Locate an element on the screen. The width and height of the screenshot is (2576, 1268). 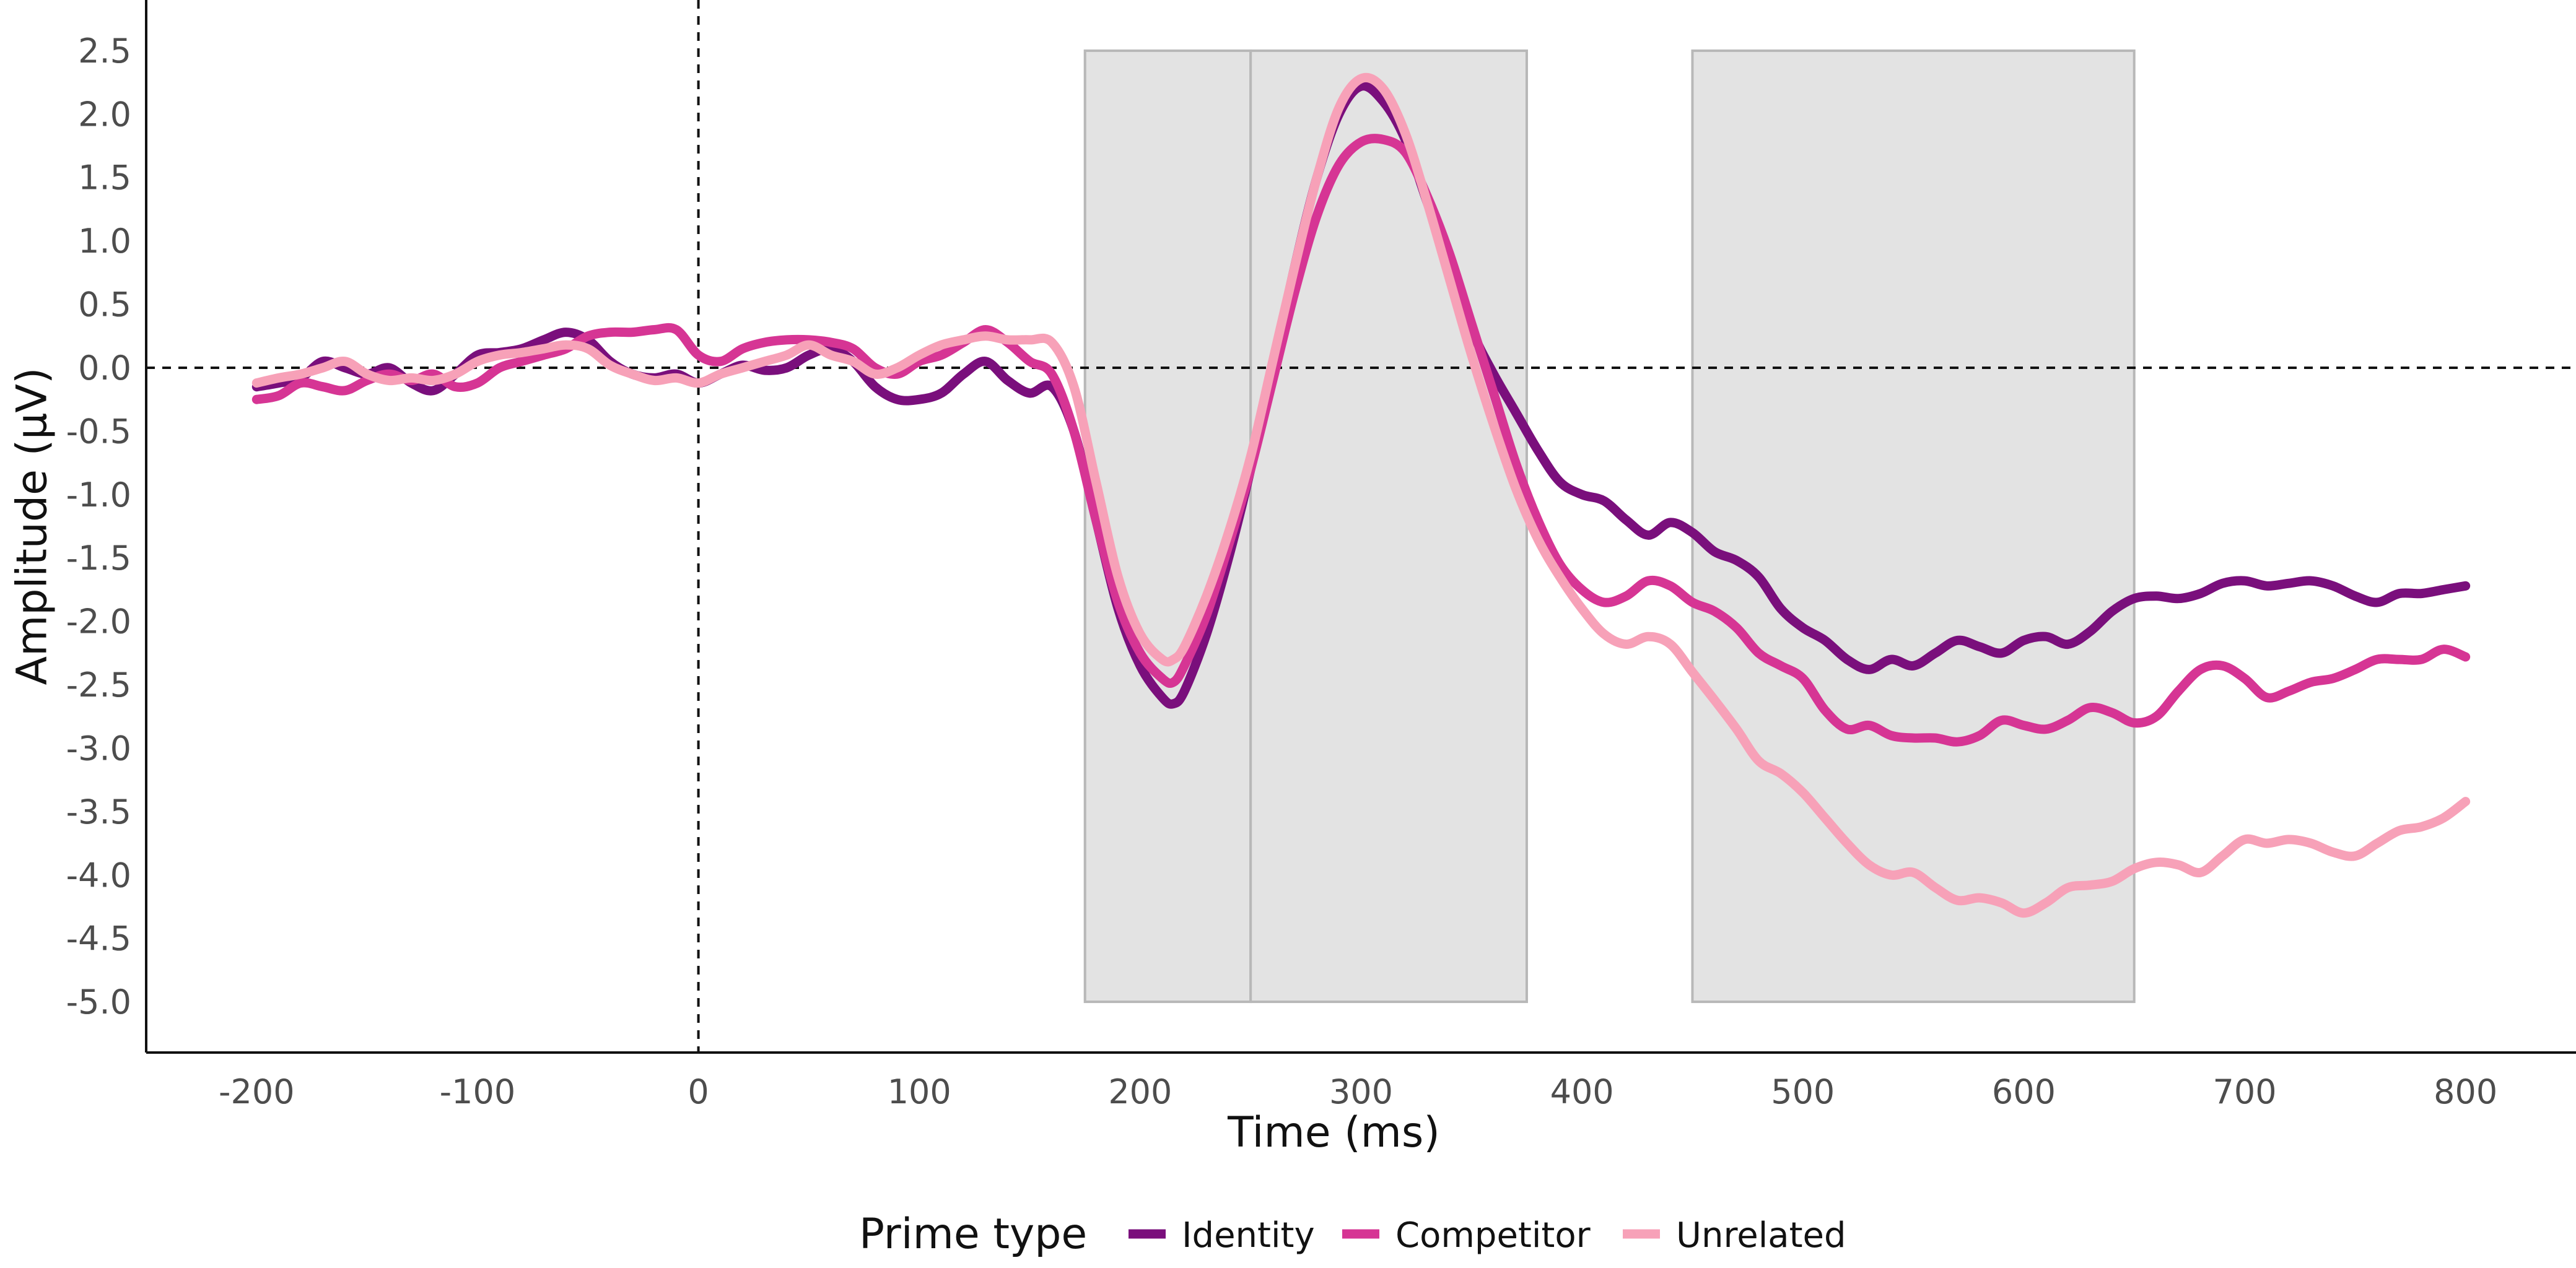
y-tick-label: 0.5 is located at coordinates (104, 304).